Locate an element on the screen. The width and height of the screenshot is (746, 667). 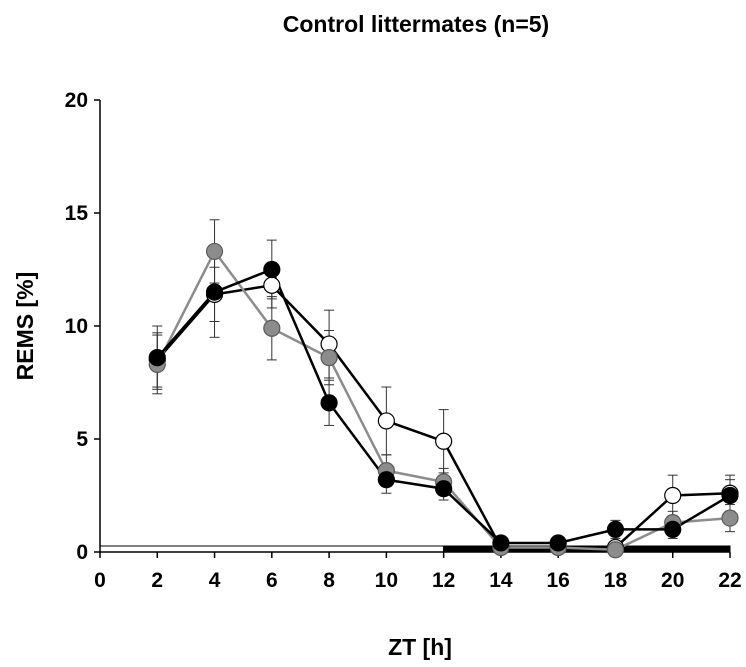
y-tick-label: 5 is located at coordinates (82, 439).